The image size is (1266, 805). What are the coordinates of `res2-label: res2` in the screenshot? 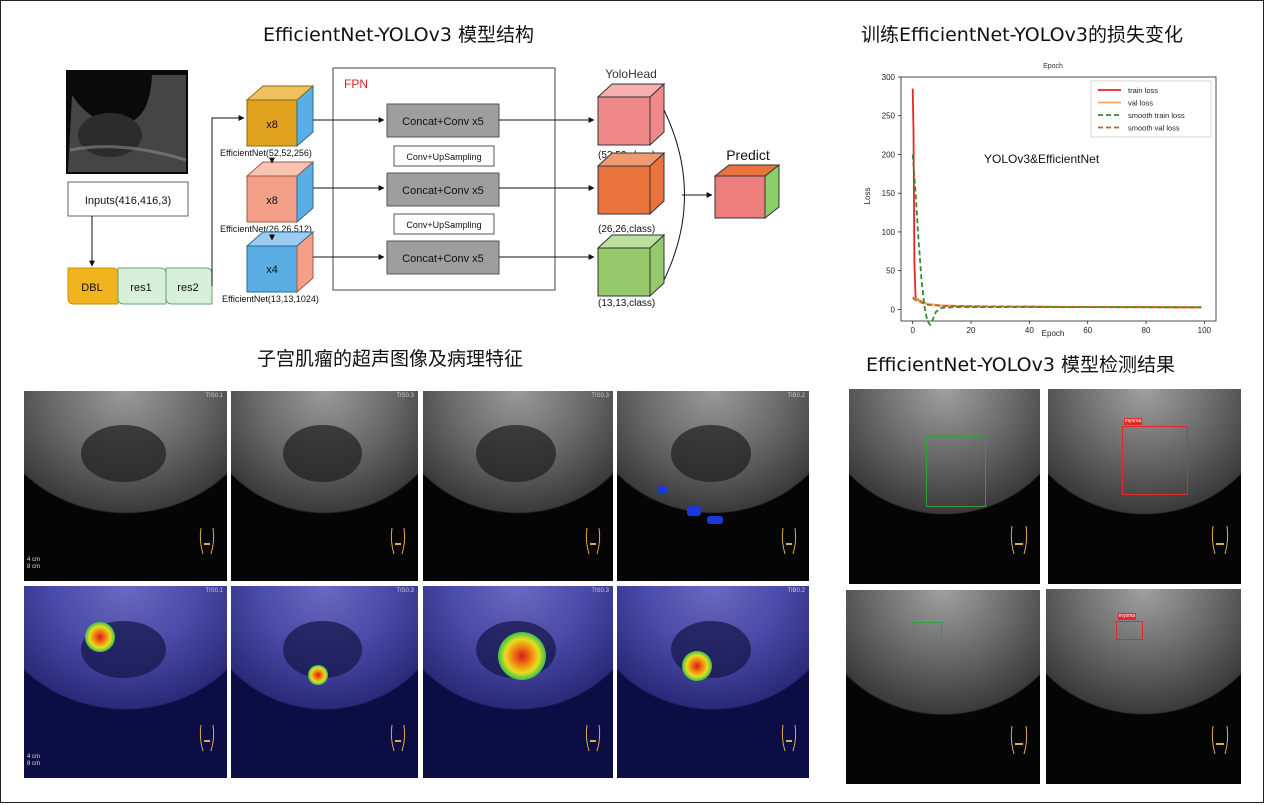 It's located at (187, 288).